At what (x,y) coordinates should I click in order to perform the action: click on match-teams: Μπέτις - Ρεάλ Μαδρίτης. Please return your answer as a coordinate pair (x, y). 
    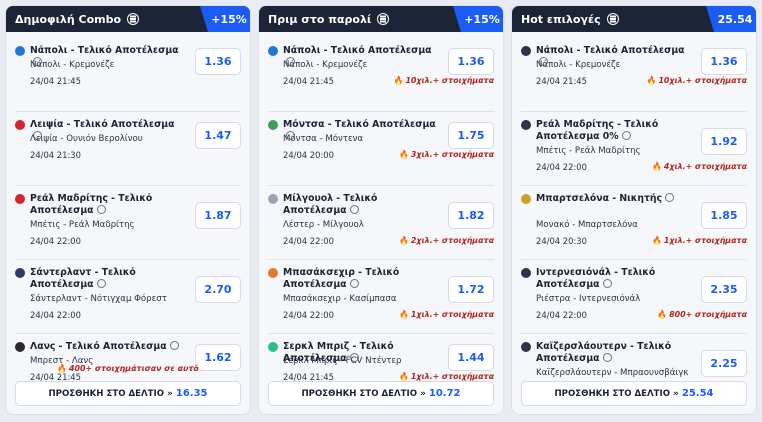
    Looking at the image, I should click on (588, 151).